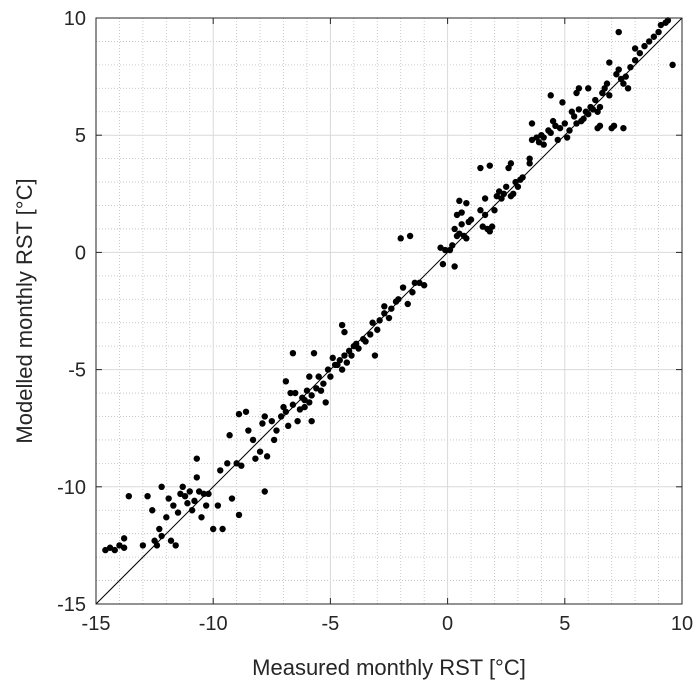 The width and height of the screenshot is (697, 685). Describe the element at coordinates (388, 624) in the screenshot. I see `x-tick-labels: -15 -10 -5 0 5 10` at that location.